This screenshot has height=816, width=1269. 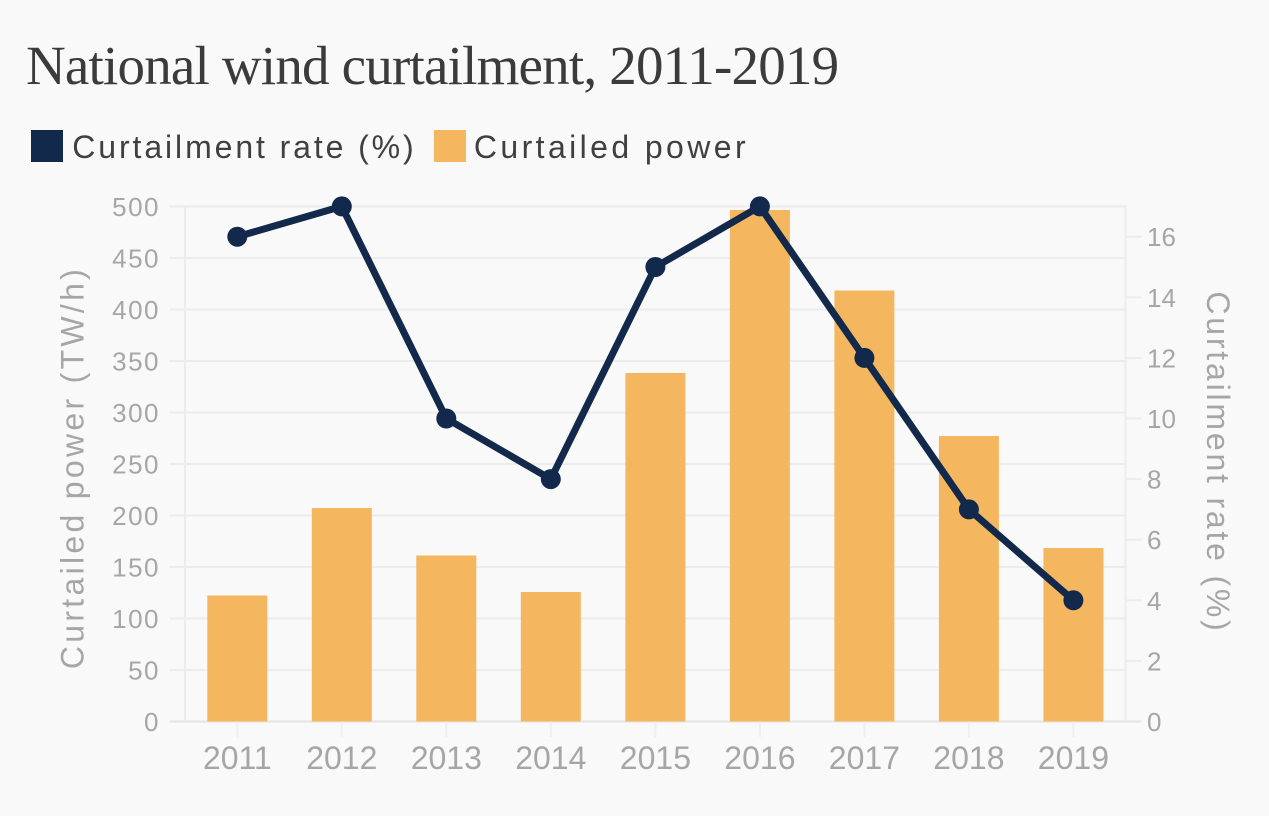 What do you see at coordinates (1154, 480) in the screenshot?
I see `svg-text: 8` at bounding box center [1154, 480].